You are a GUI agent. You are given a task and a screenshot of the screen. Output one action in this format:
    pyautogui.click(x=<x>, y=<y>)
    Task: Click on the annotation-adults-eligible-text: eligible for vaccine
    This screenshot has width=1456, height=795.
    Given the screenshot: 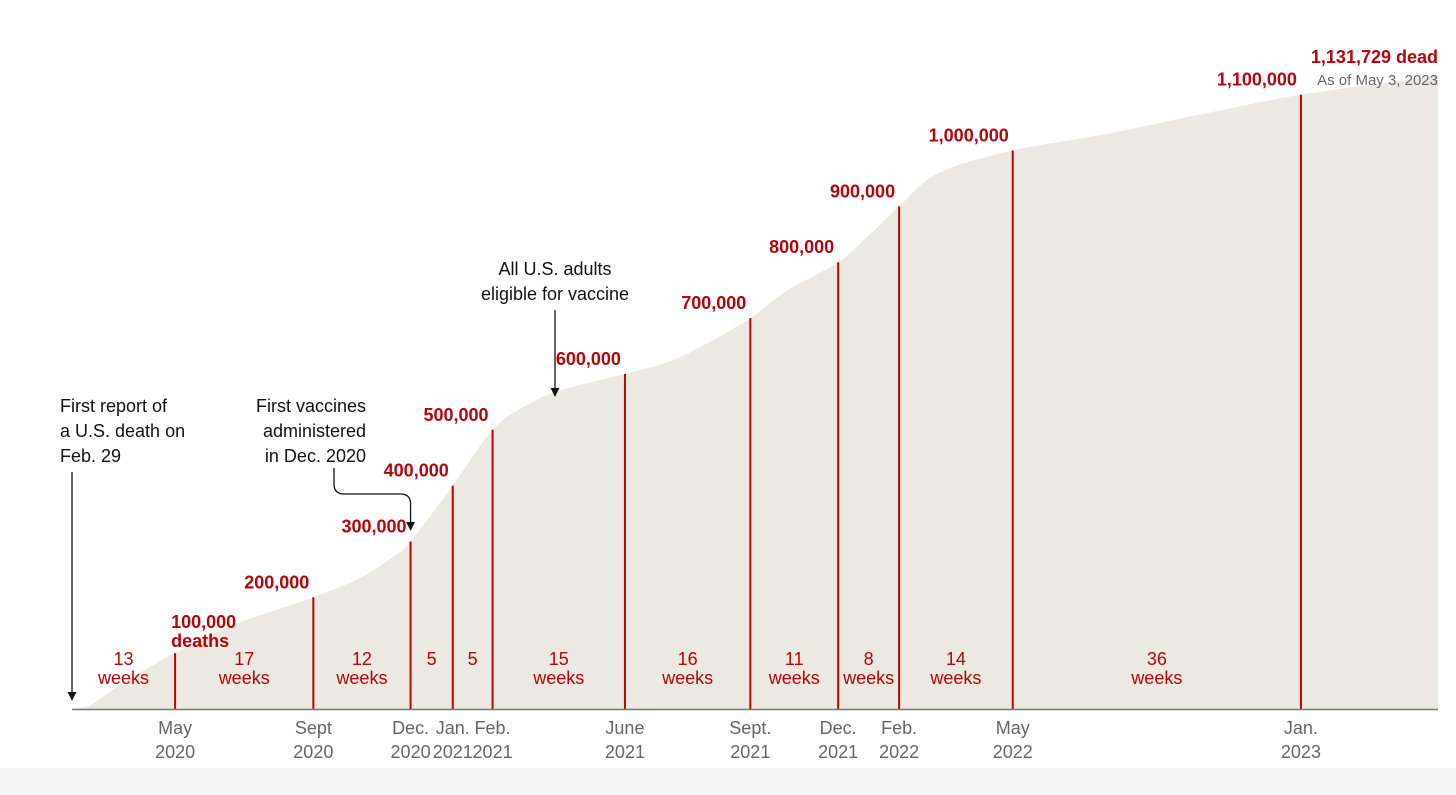 What is the action you would take?
    pyautogui.click(x=555, y=294)
    